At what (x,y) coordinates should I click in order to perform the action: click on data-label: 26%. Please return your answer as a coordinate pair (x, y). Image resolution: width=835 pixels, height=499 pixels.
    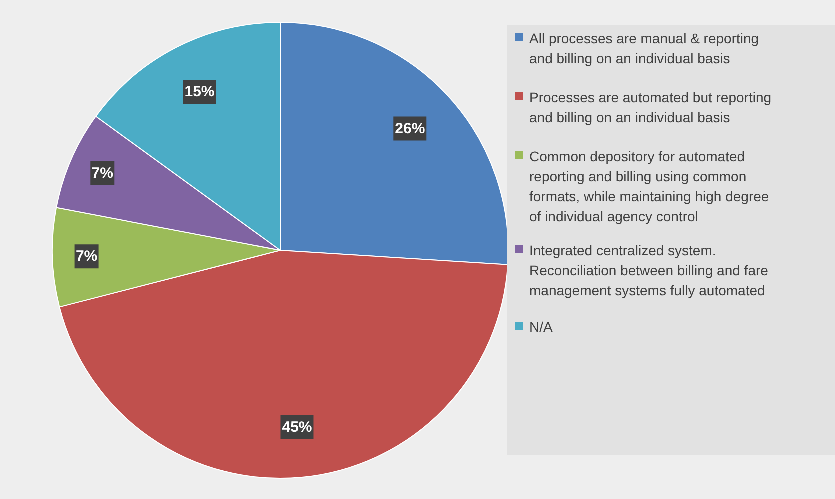
    Looking at the image, I should click on (410, 129).